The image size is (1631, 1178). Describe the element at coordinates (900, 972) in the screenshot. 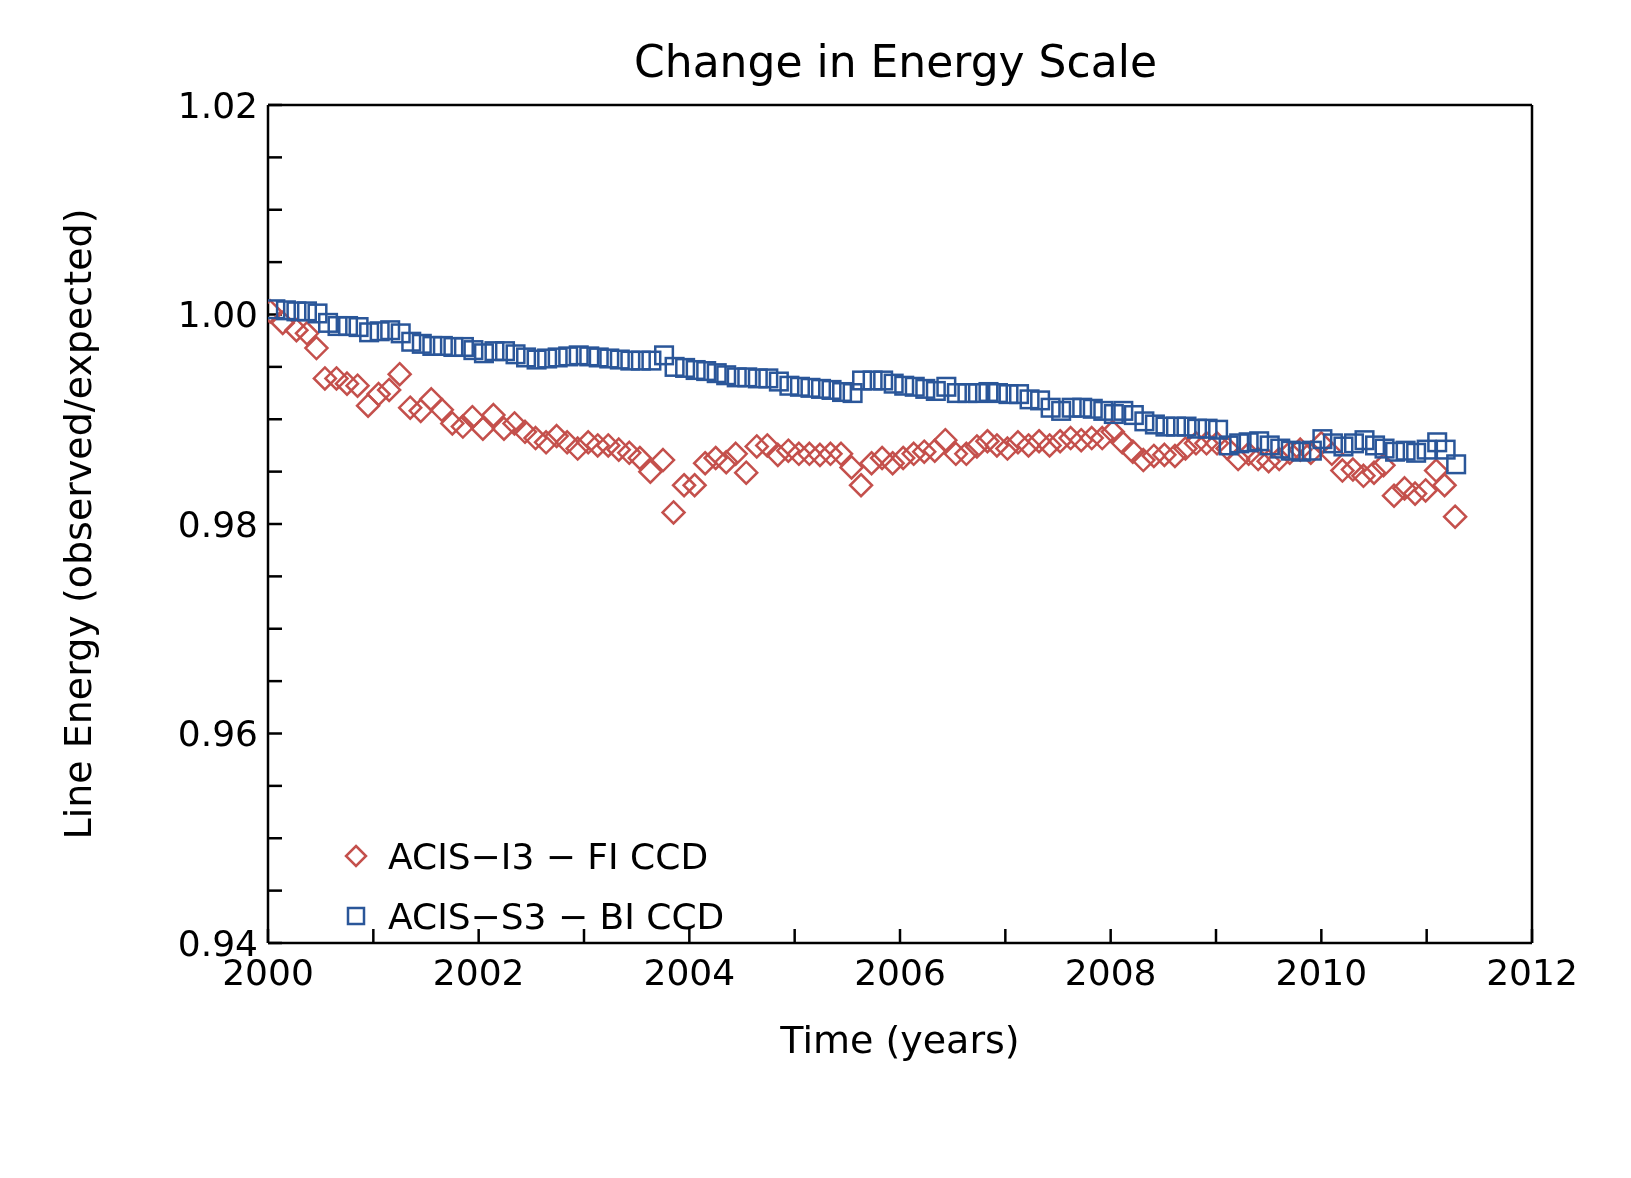

I see `x-tick-label: 2006` at that location.